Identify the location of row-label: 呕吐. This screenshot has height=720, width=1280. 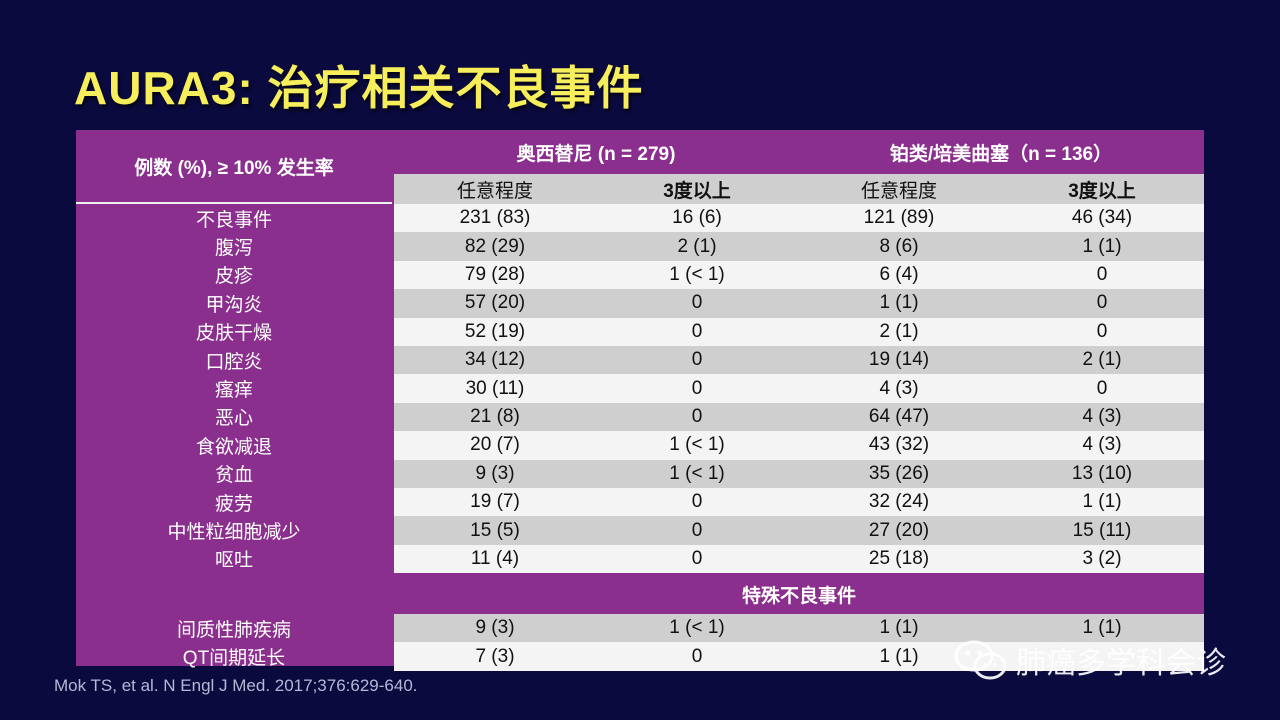
(233, 561).